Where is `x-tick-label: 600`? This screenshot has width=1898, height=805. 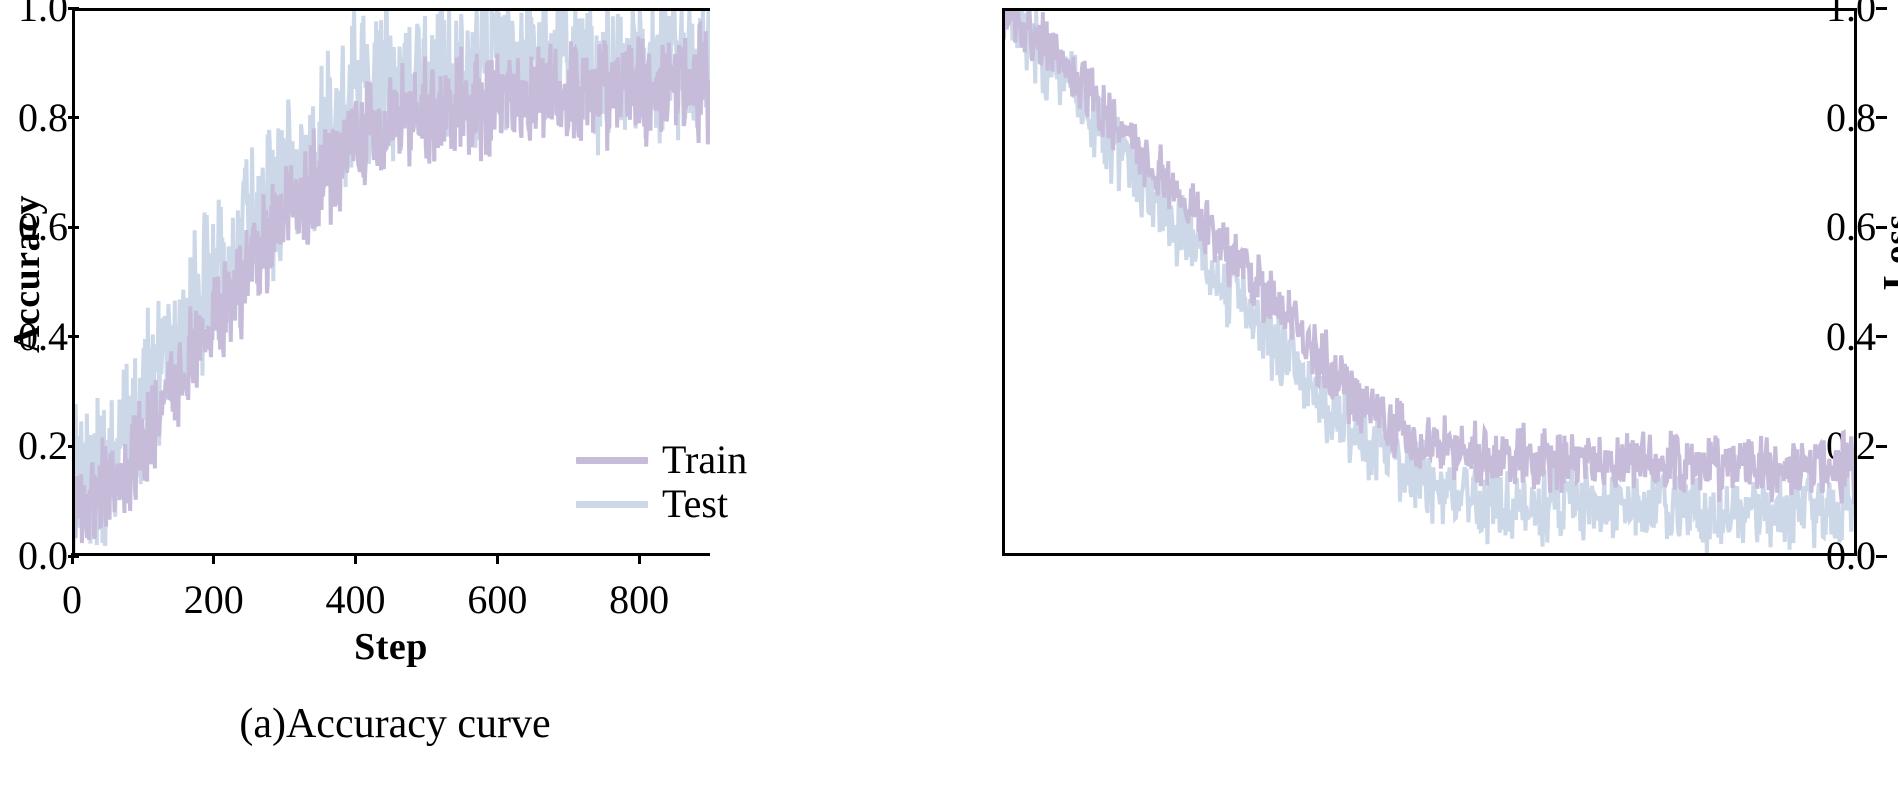 x-tick-label: 600 is located at coordinates (497, 599).